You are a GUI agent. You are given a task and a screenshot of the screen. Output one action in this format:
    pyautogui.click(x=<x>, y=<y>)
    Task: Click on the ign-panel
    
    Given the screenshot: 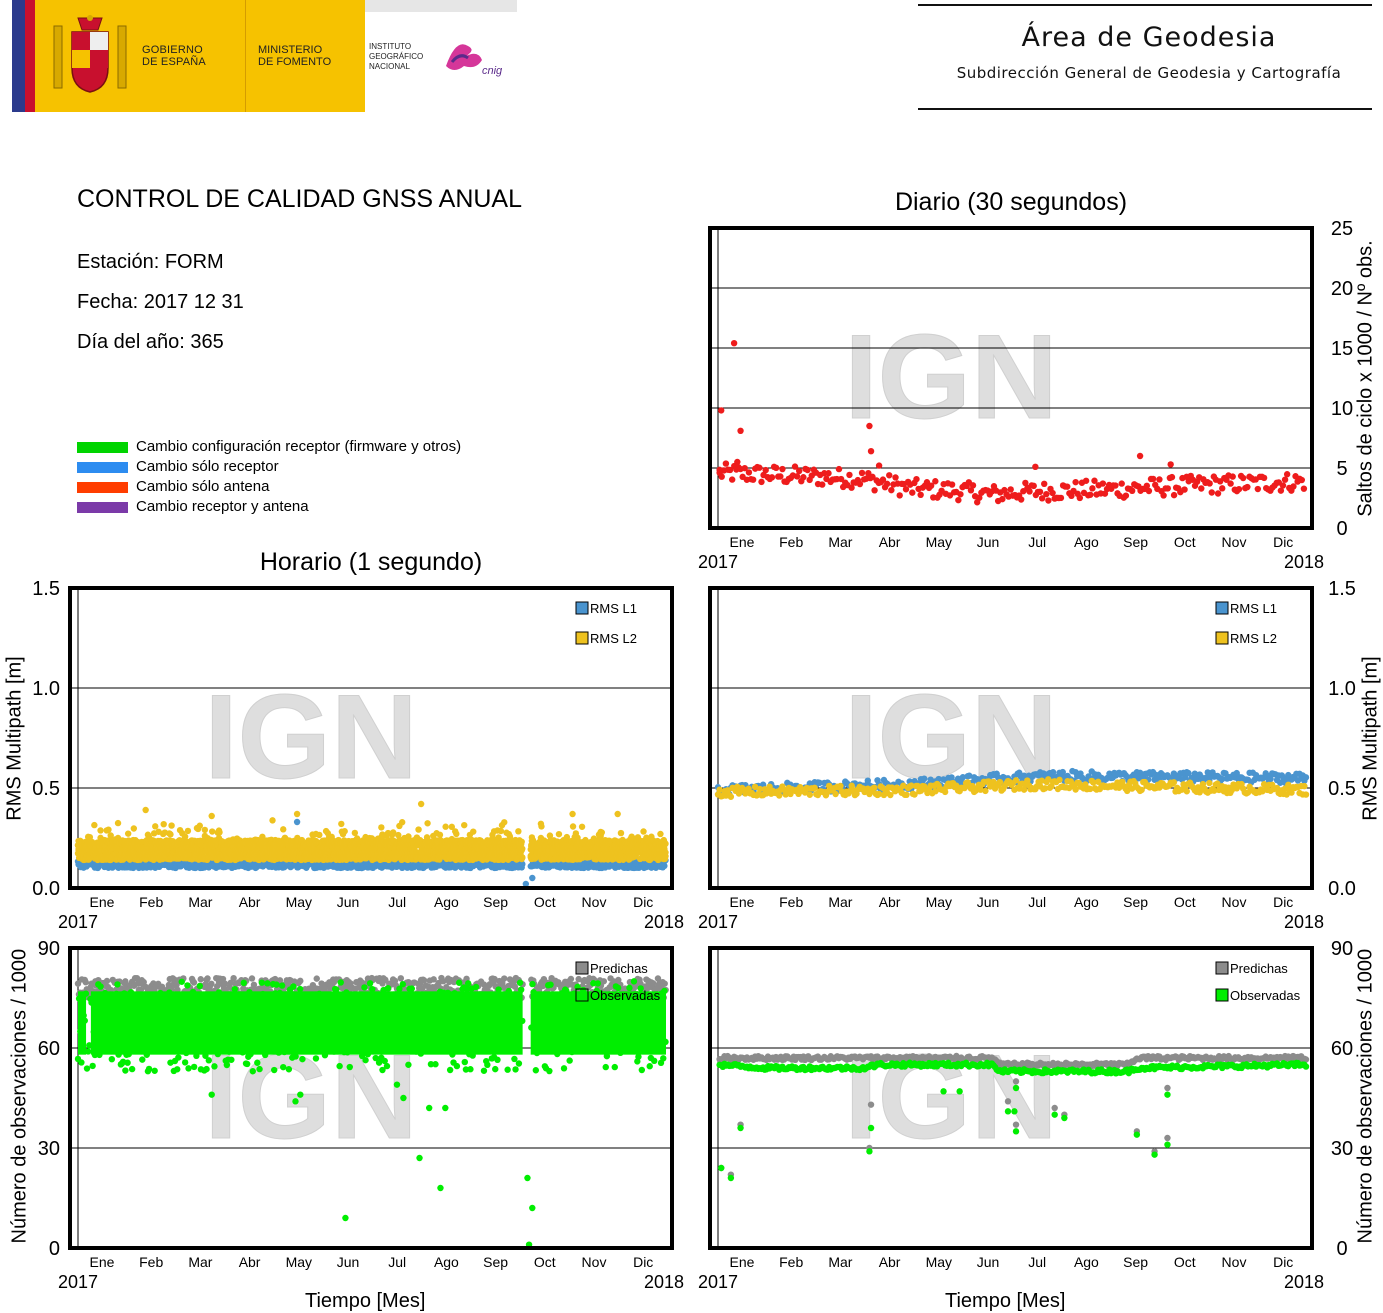 What is the action you would take?
    pyautogui.click(x=441, y=56)
    